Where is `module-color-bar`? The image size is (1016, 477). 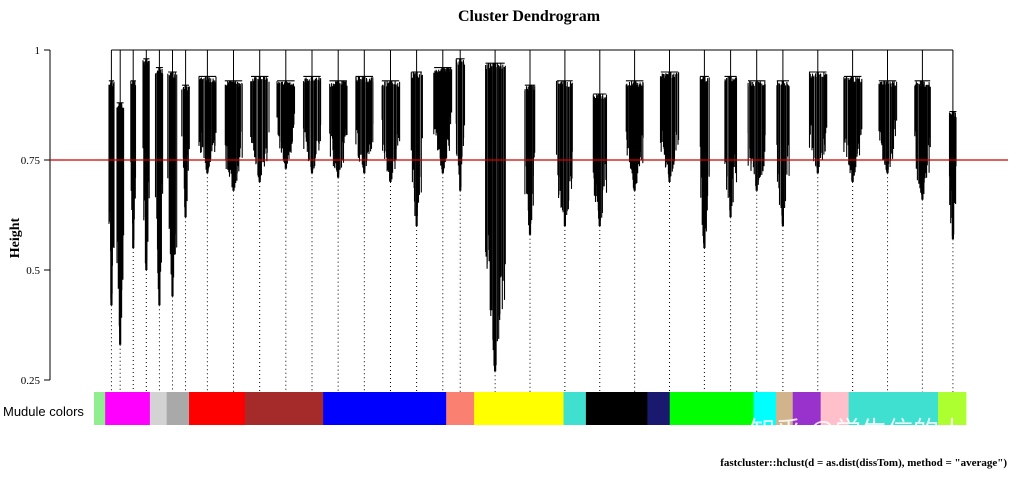
module-color-bar is located at coordinates (530, 408).